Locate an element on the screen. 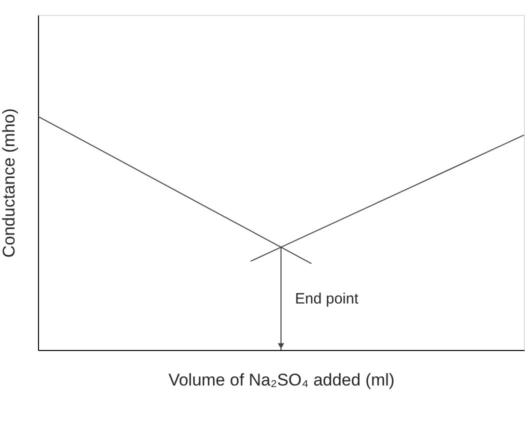 This screenshot has width=525, height=421. x-axis-title: Volume of Na₂SO₄ added (ml) is located at coordinates (281, 380).